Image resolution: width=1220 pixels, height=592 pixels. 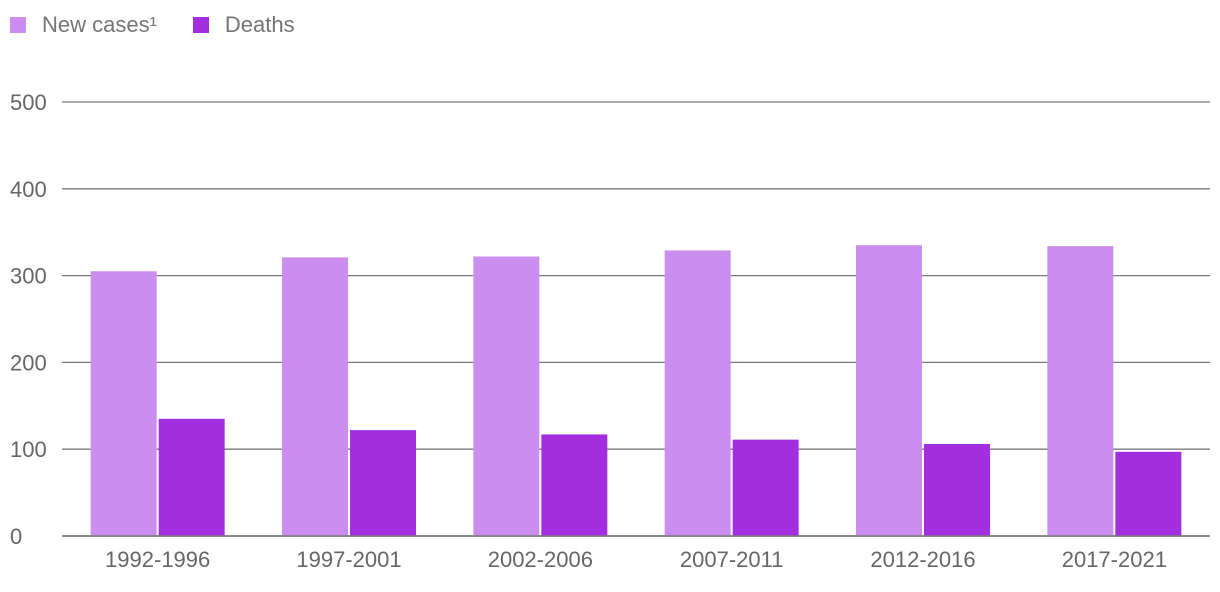 I want to click on bar-new-cases-1992-1996, so click(x=123, y=403).